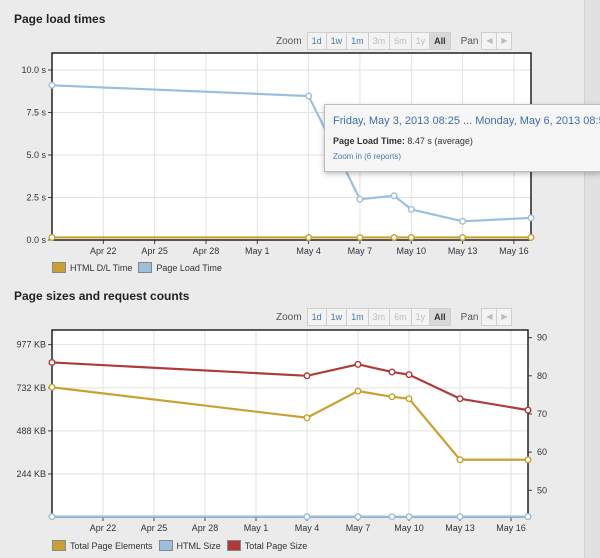 The image size is (600, 558). Describe the element at coordinates (36, 113) in the screenshot. I see `y-tick-label: 7.5 s` at that location.